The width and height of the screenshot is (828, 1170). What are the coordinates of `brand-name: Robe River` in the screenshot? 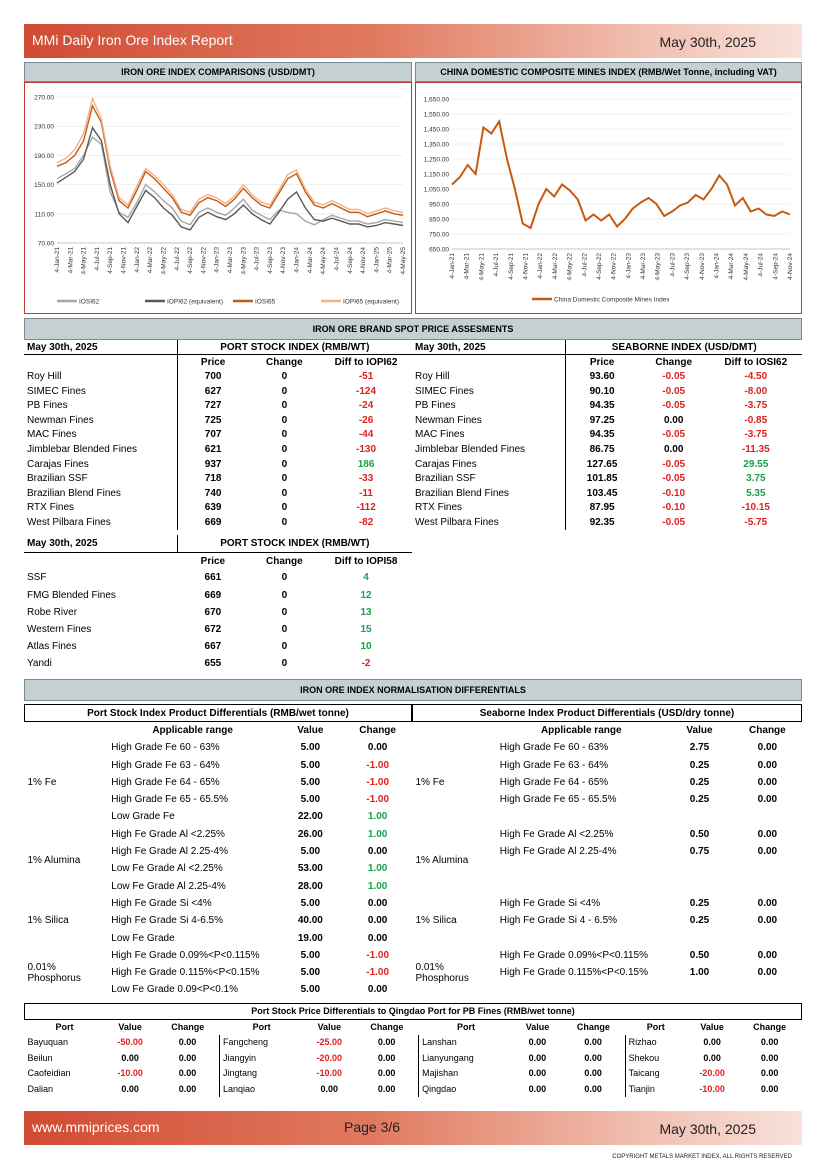 It's located at (52, 612).